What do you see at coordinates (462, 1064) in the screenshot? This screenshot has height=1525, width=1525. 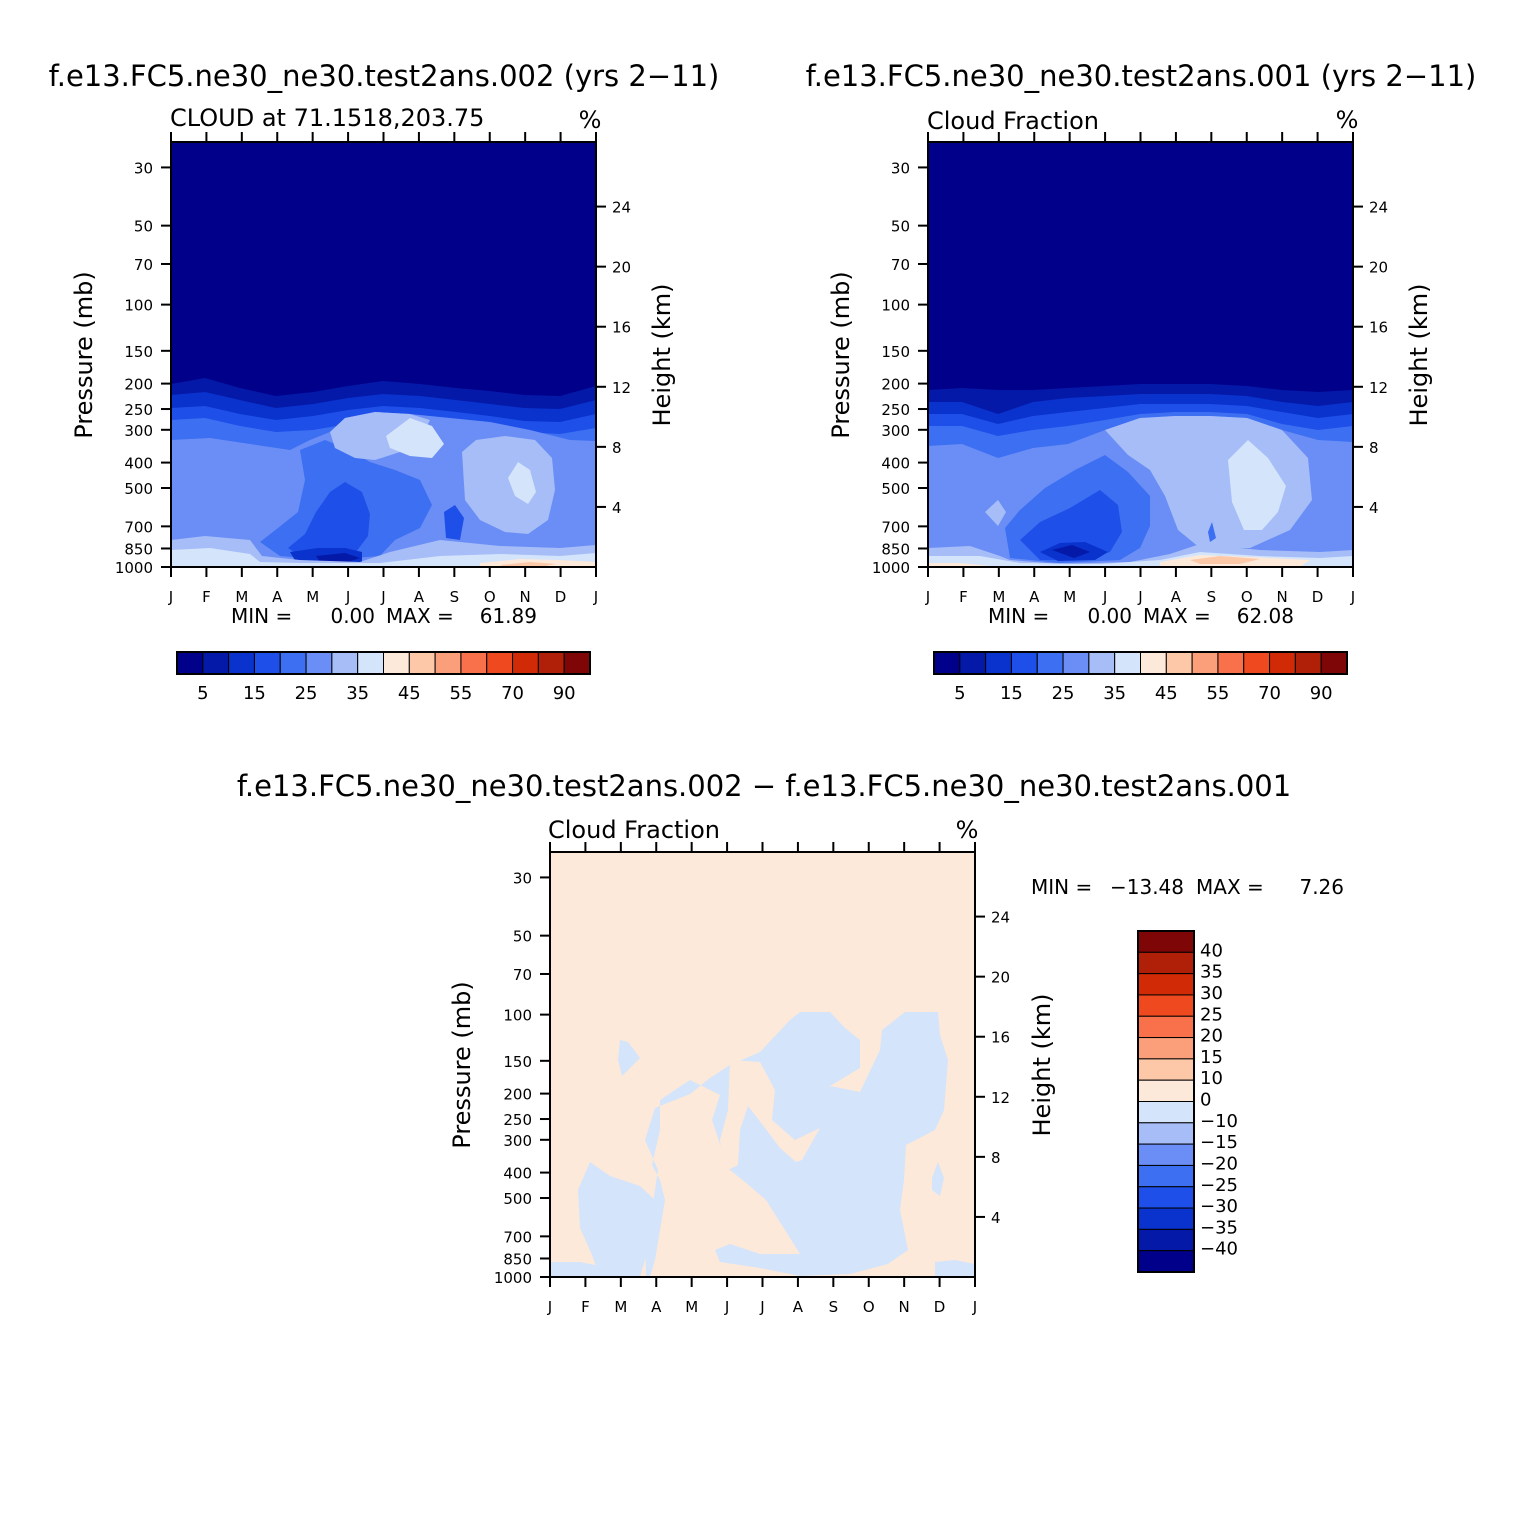 I see `panel-3-ylabel: Pressure (mb)` at bounding box center [462, 1064].